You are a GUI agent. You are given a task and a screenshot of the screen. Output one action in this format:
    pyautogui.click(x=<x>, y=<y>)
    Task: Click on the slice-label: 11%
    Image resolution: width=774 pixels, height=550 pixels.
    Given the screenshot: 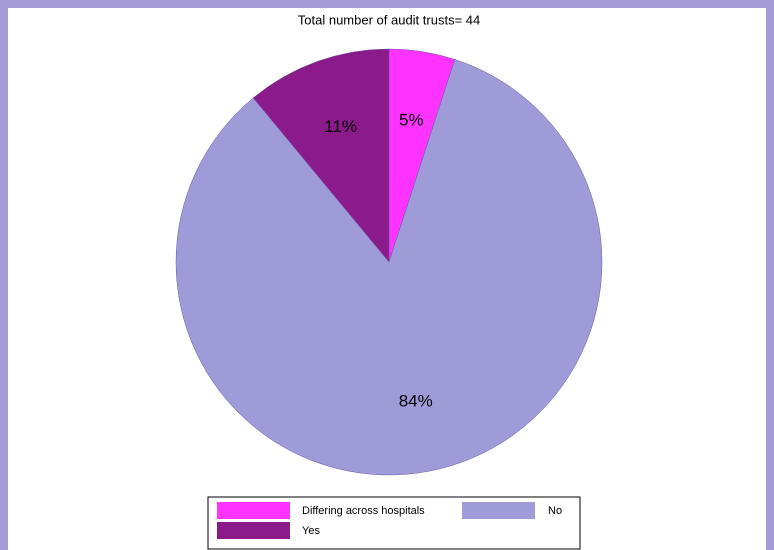 What is the action you would take?
    pyautogui.click(x=340, y=126)
    